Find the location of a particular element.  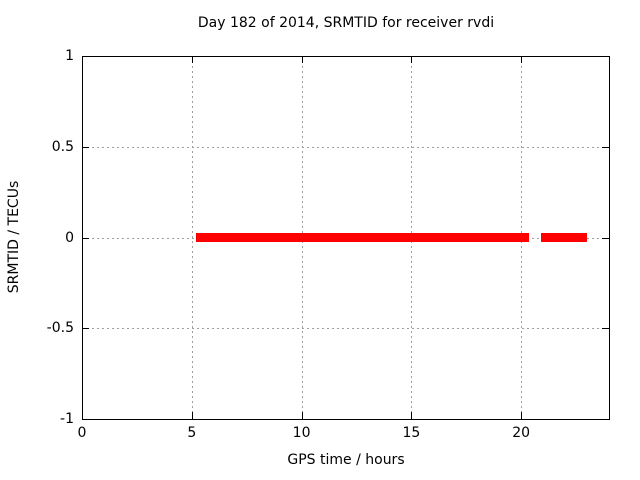

y-tick-label: 0.5 is located at coordinates (62, 146).